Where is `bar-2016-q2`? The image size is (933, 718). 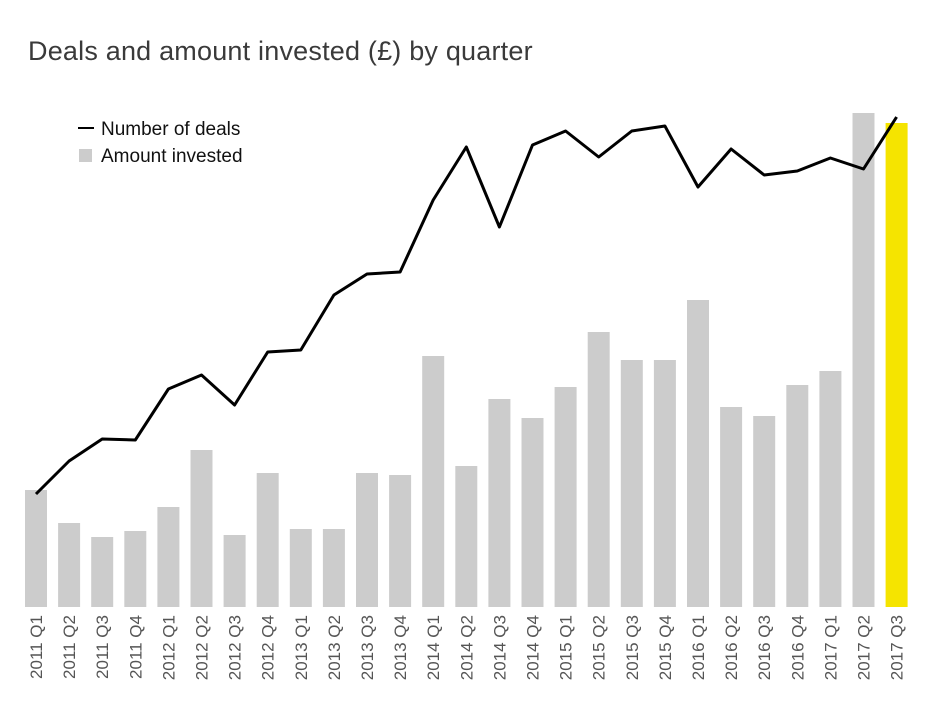
bar-2016-q2 is located at coordinates (731, 507).